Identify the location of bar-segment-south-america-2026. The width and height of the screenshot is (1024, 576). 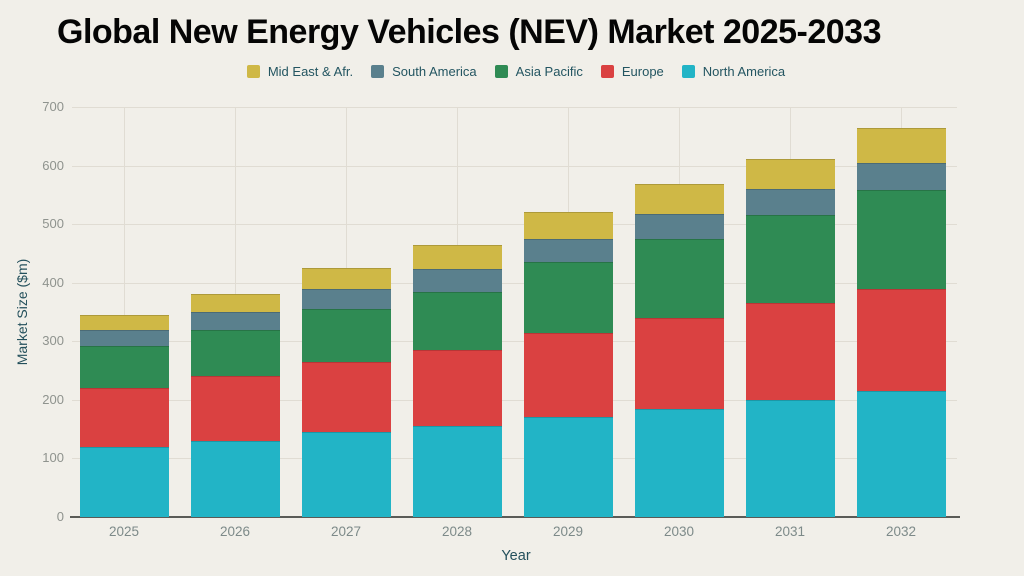
(235, 321).